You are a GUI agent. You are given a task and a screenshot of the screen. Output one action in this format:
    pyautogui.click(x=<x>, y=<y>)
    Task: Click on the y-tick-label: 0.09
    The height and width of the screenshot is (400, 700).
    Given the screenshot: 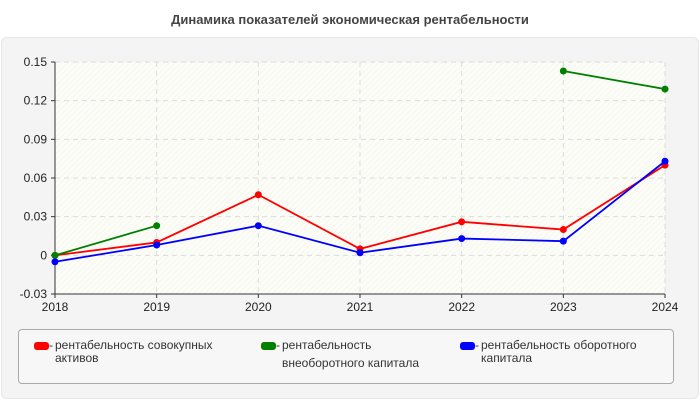 What is the action you would take?
    pyautogui.click(x=36, y=139)
    